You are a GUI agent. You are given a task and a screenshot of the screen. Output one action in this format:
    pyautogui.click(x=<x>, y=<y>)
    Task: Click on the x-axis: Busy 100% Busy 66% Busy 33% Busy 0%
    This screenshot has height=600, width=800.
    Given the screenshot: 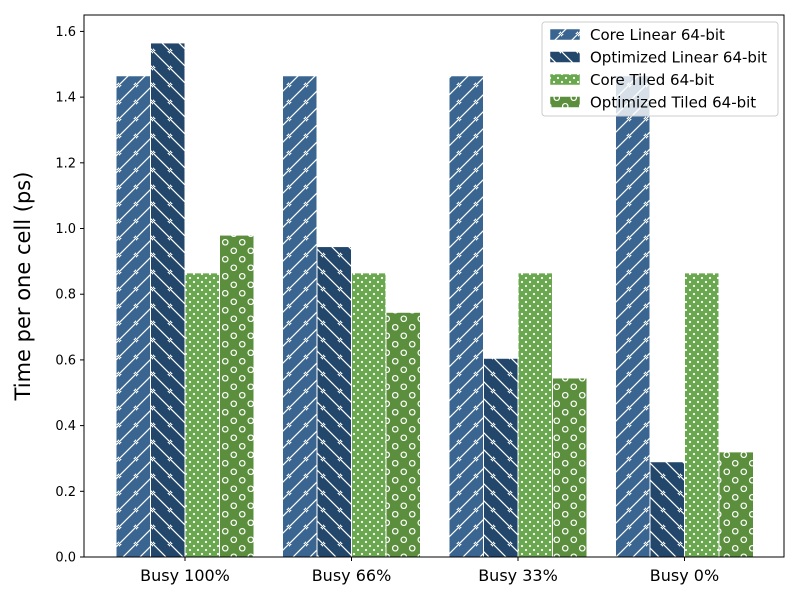 What is the action you would take?
    pyautogui.click(x=429, y=571)
    